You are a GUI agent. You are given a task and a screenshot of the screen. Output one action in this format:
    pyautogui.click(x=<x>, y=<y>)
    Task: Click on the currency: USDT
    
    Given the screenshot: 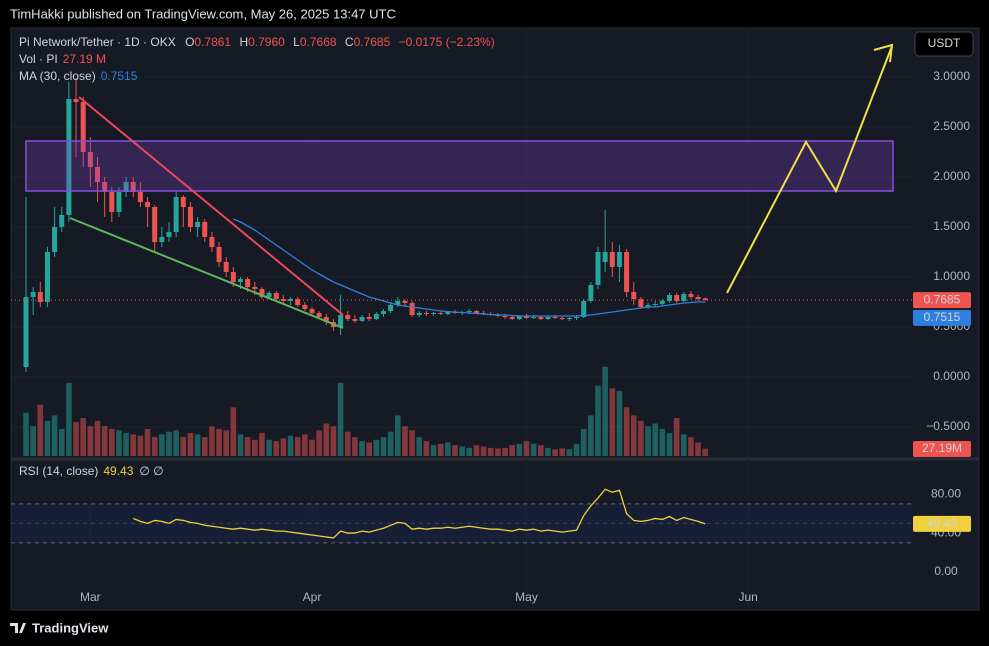 What is the action you would take?
    pyautogui.click(x=944, y=43)
    